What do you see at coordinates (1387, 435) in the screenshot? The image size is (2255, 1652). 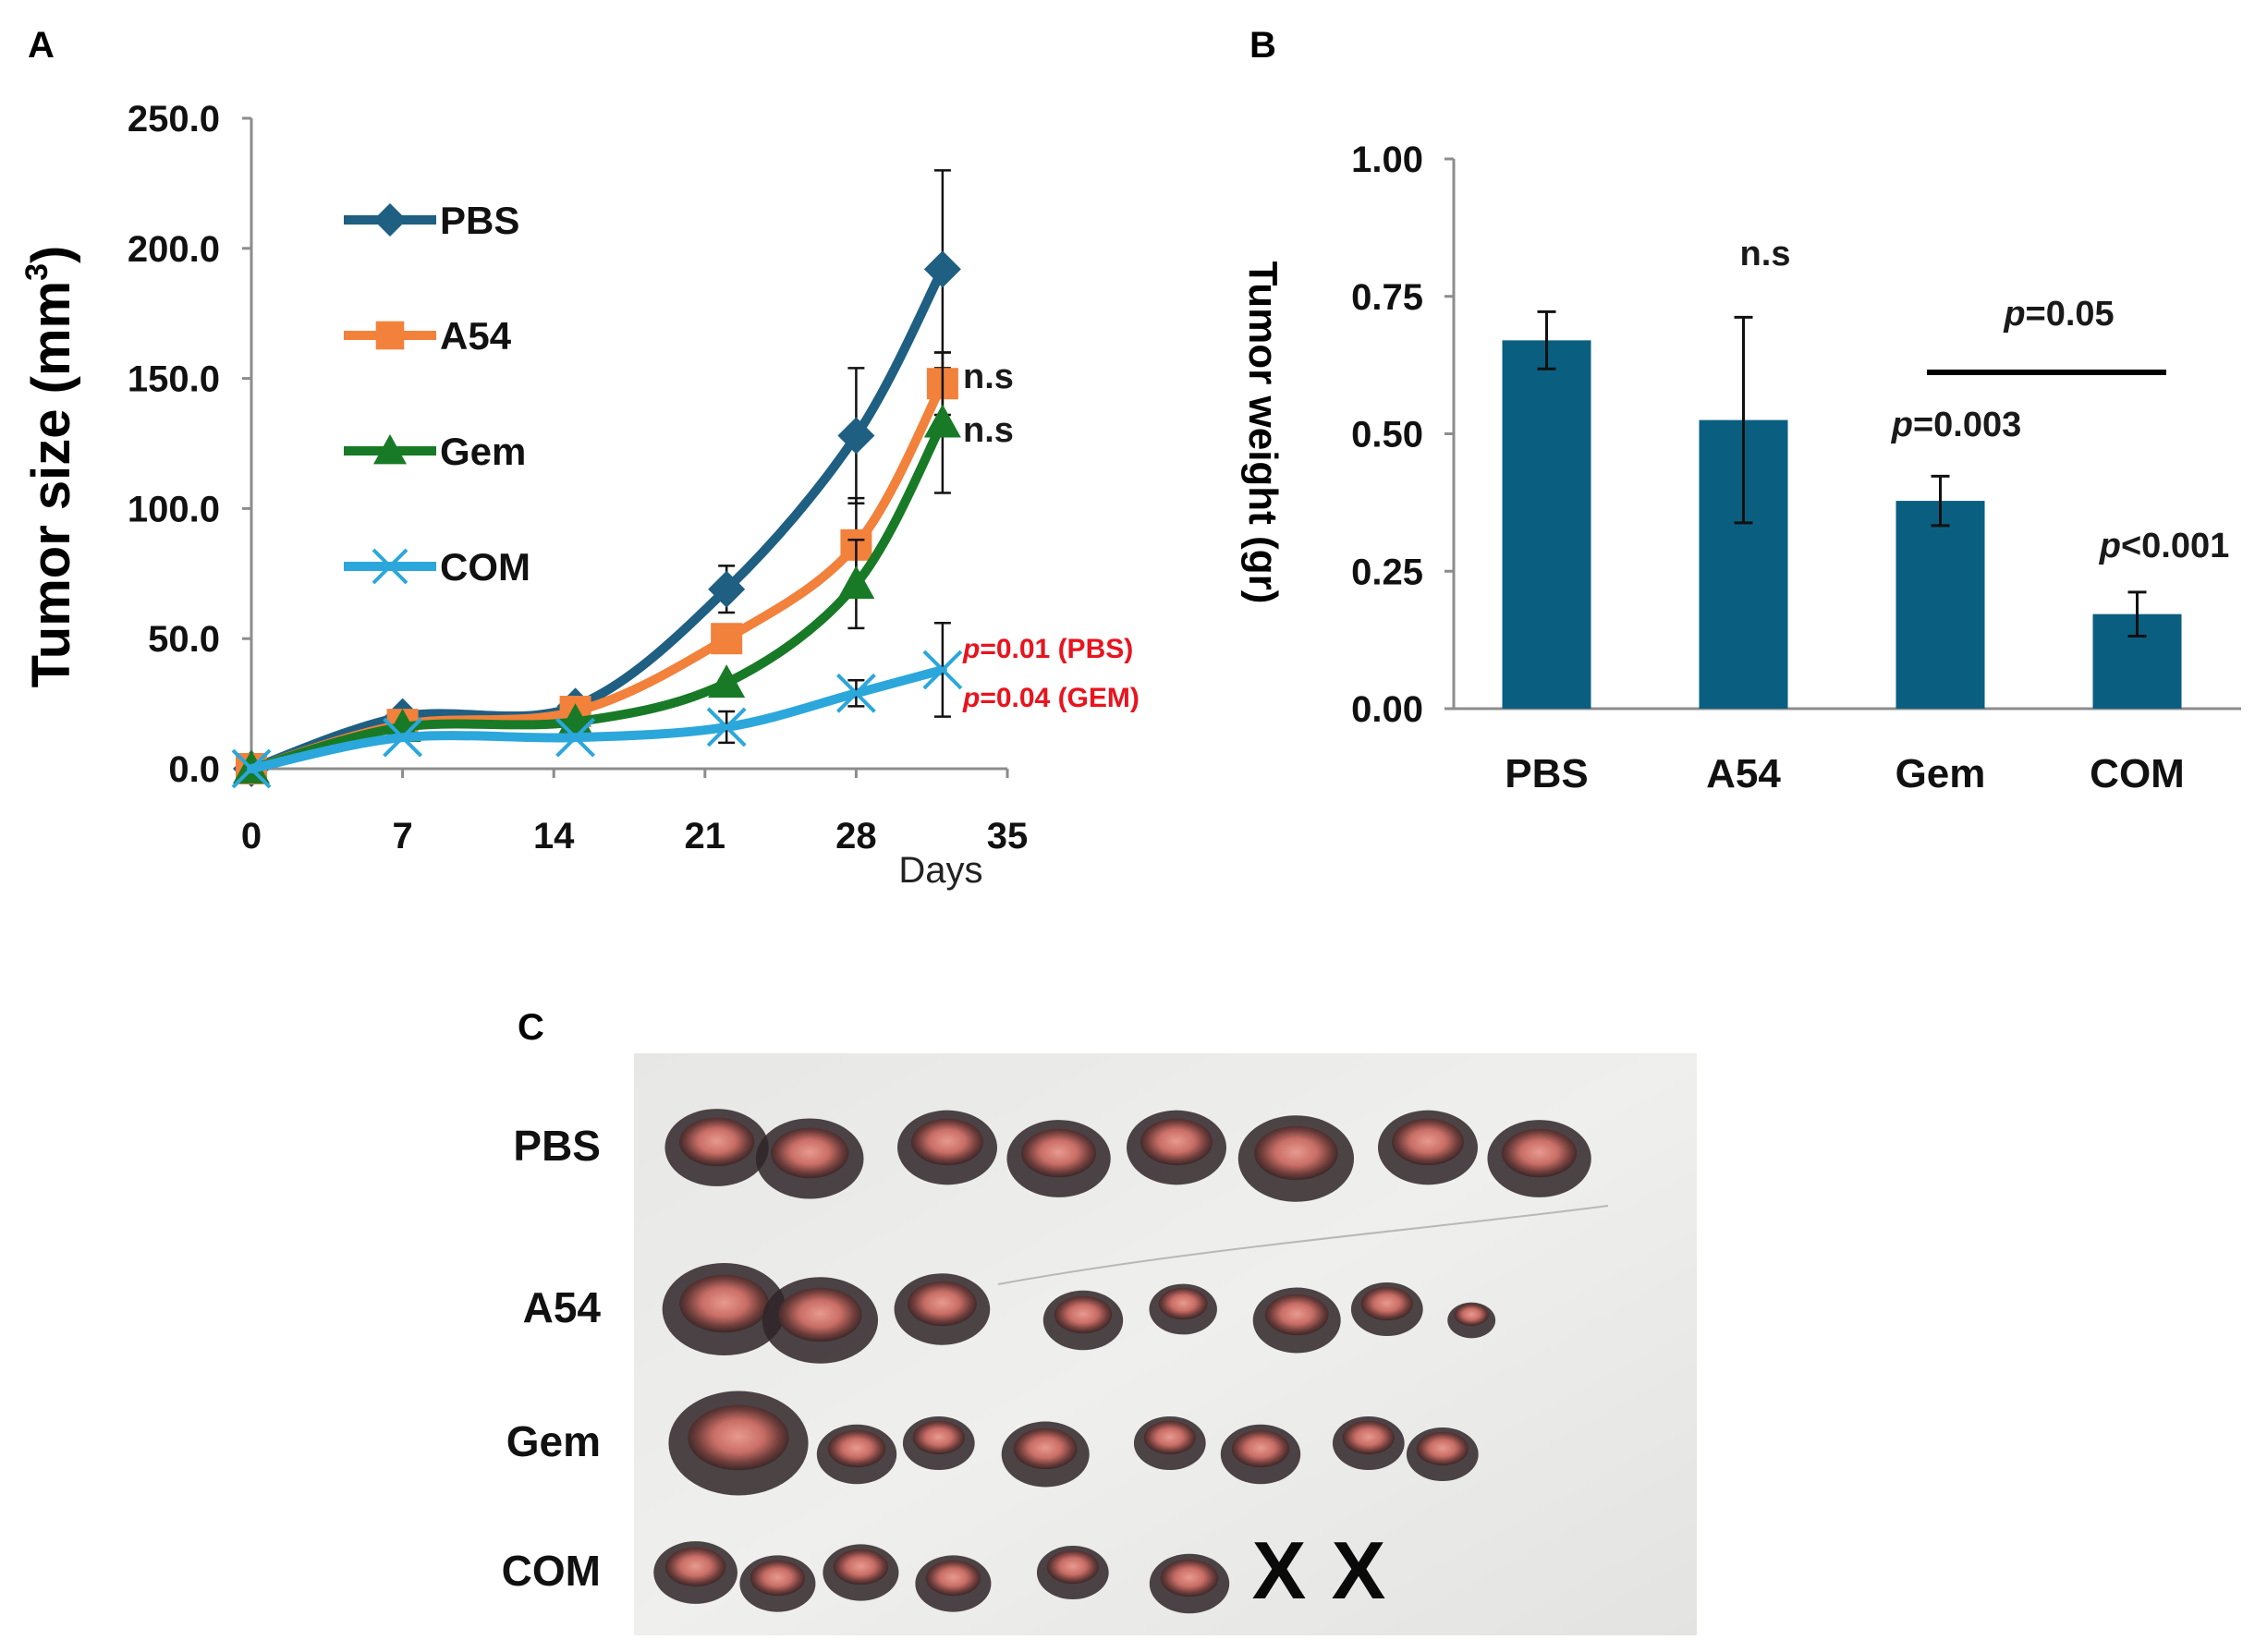 I see `y-tick-label: 0.50` at bounding box center [1387, 435].